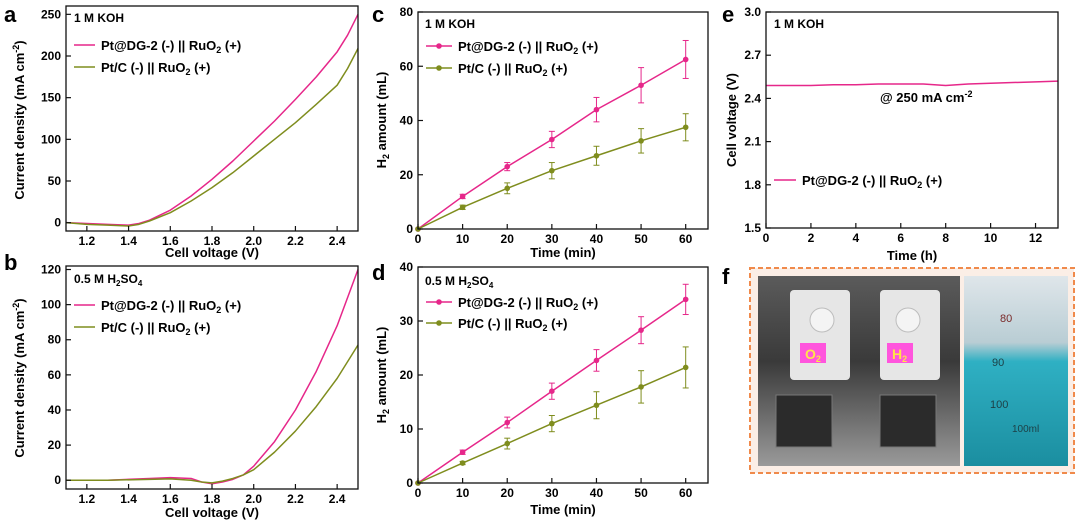  Describe the element at coordinates (563, 252) in the screenshot. I see `x-axis-label-c: Time (min)` at that location.